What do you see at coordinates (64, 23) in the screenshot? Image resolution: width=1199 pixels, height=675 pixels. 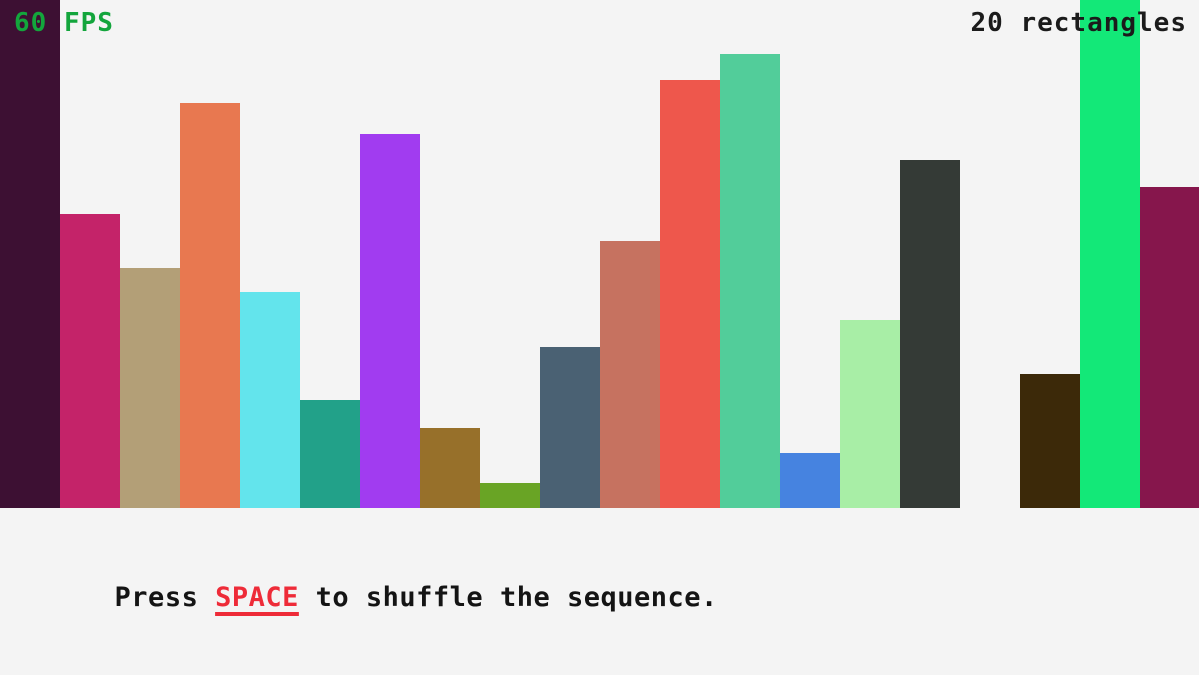 I see `fps-counter: 60 FPS` at bounding box center [64, 23].